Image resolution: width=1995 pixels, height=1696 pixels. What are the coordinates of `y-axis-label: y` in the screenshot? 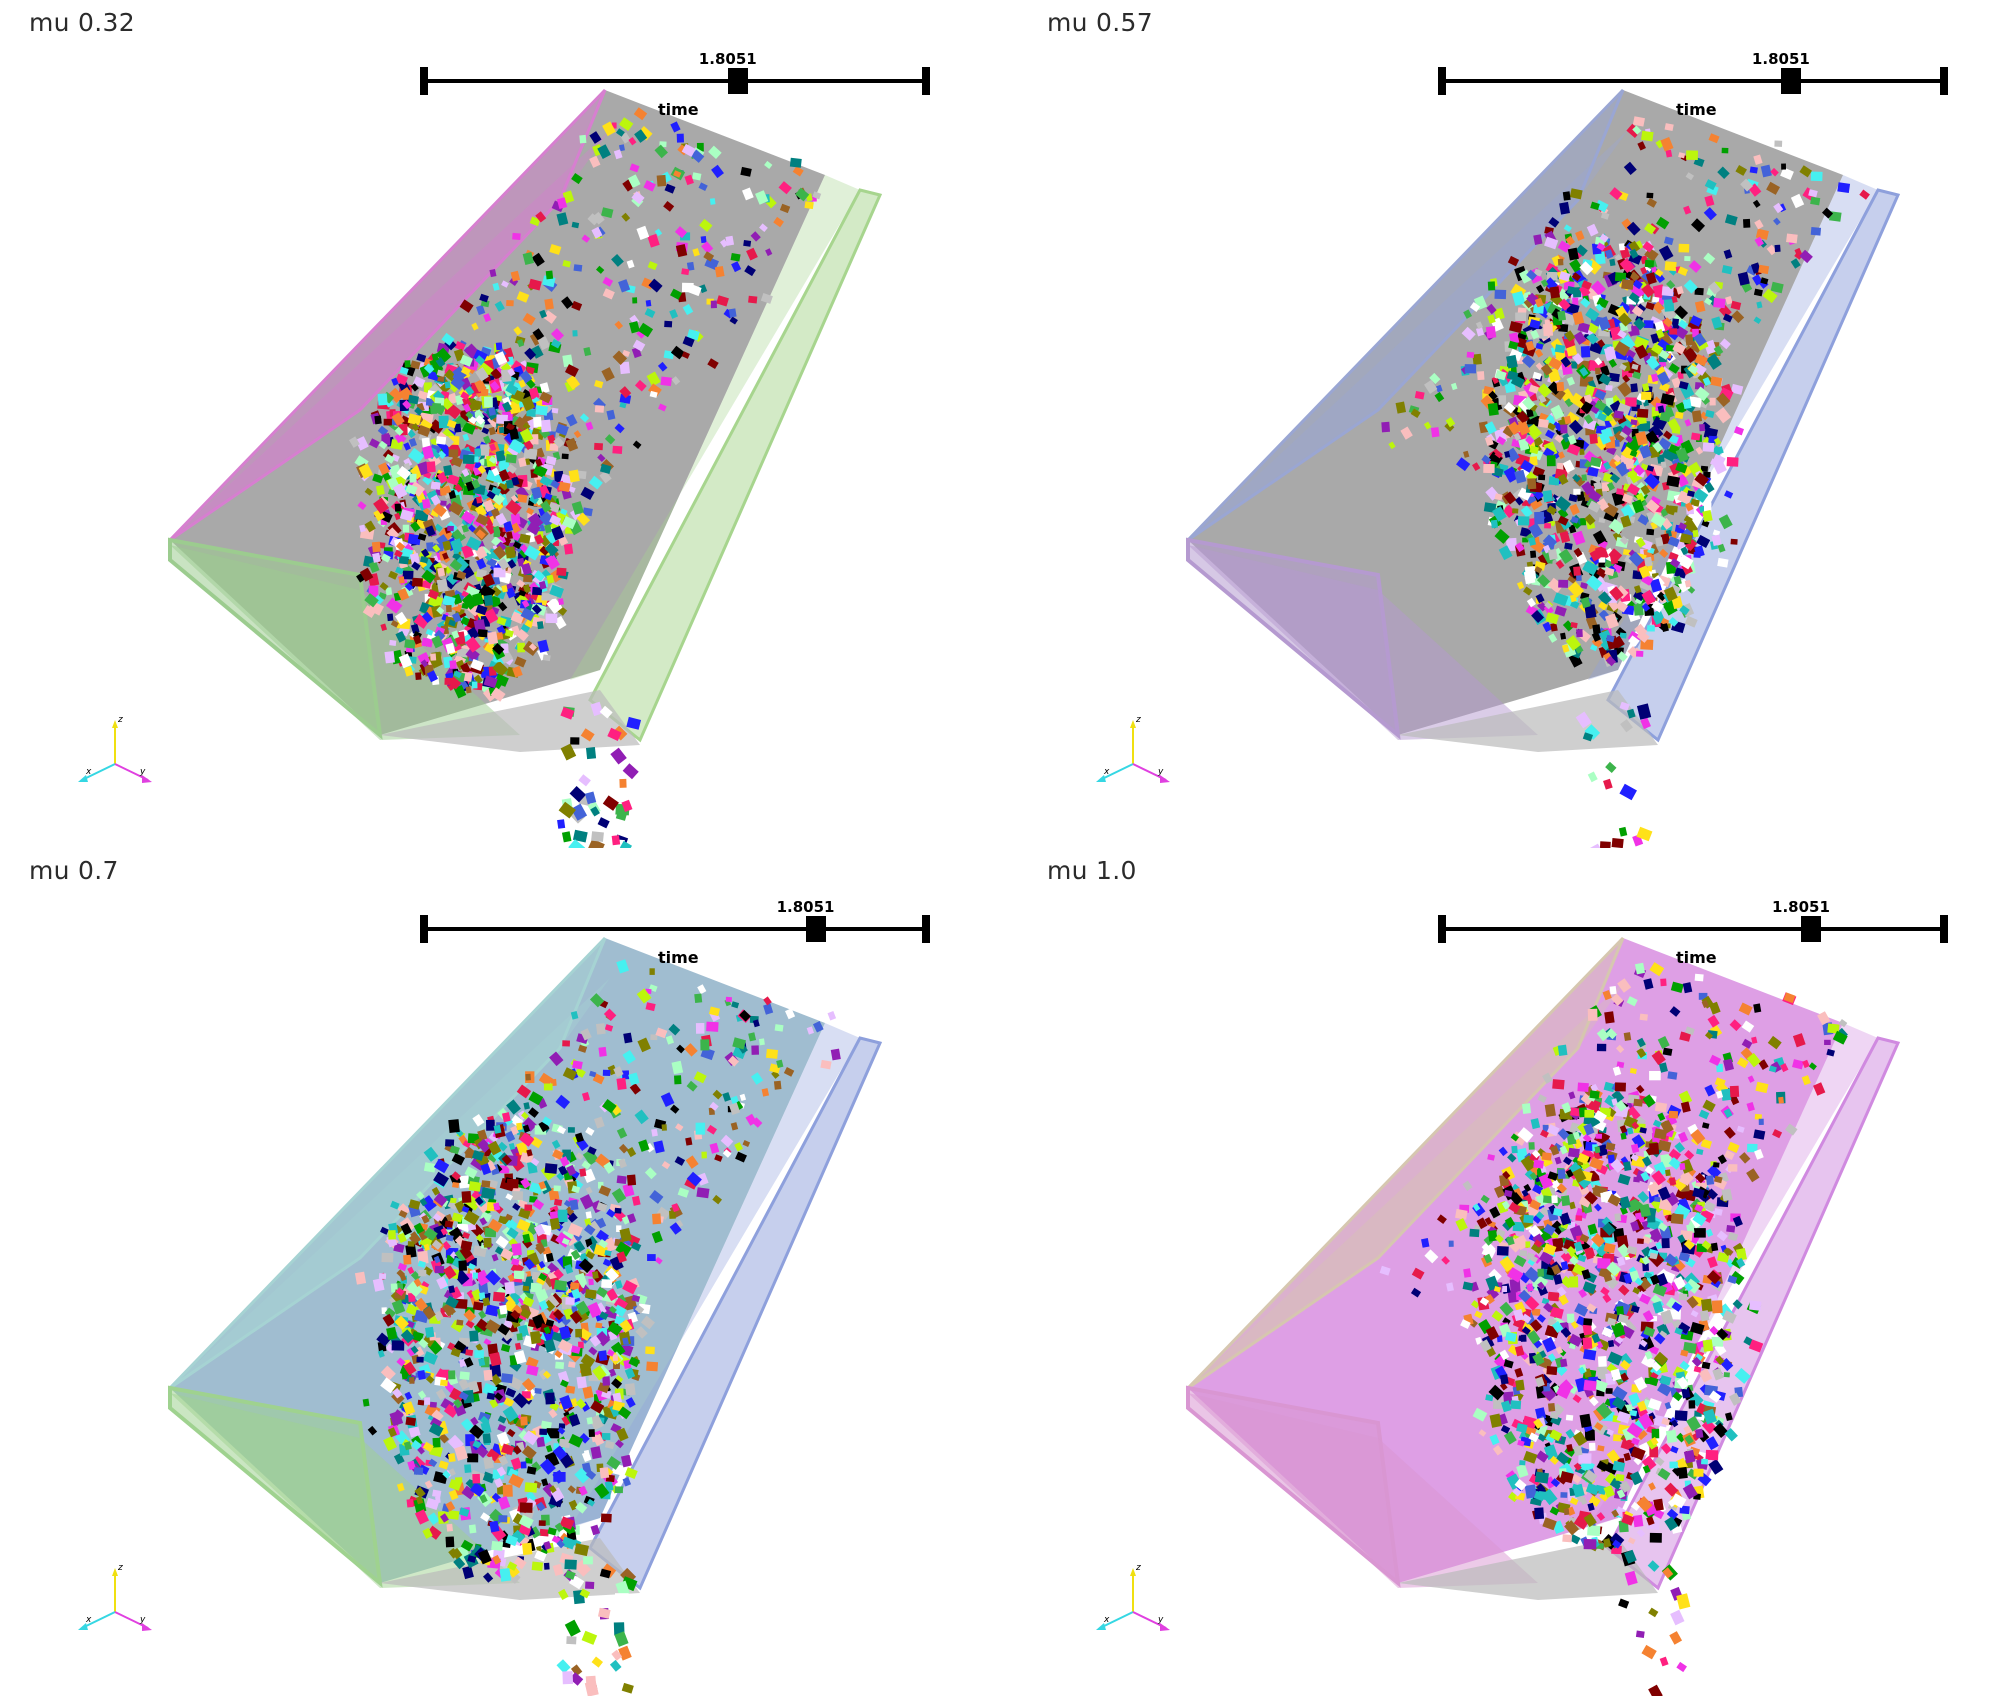 It's located at (1160, 772).